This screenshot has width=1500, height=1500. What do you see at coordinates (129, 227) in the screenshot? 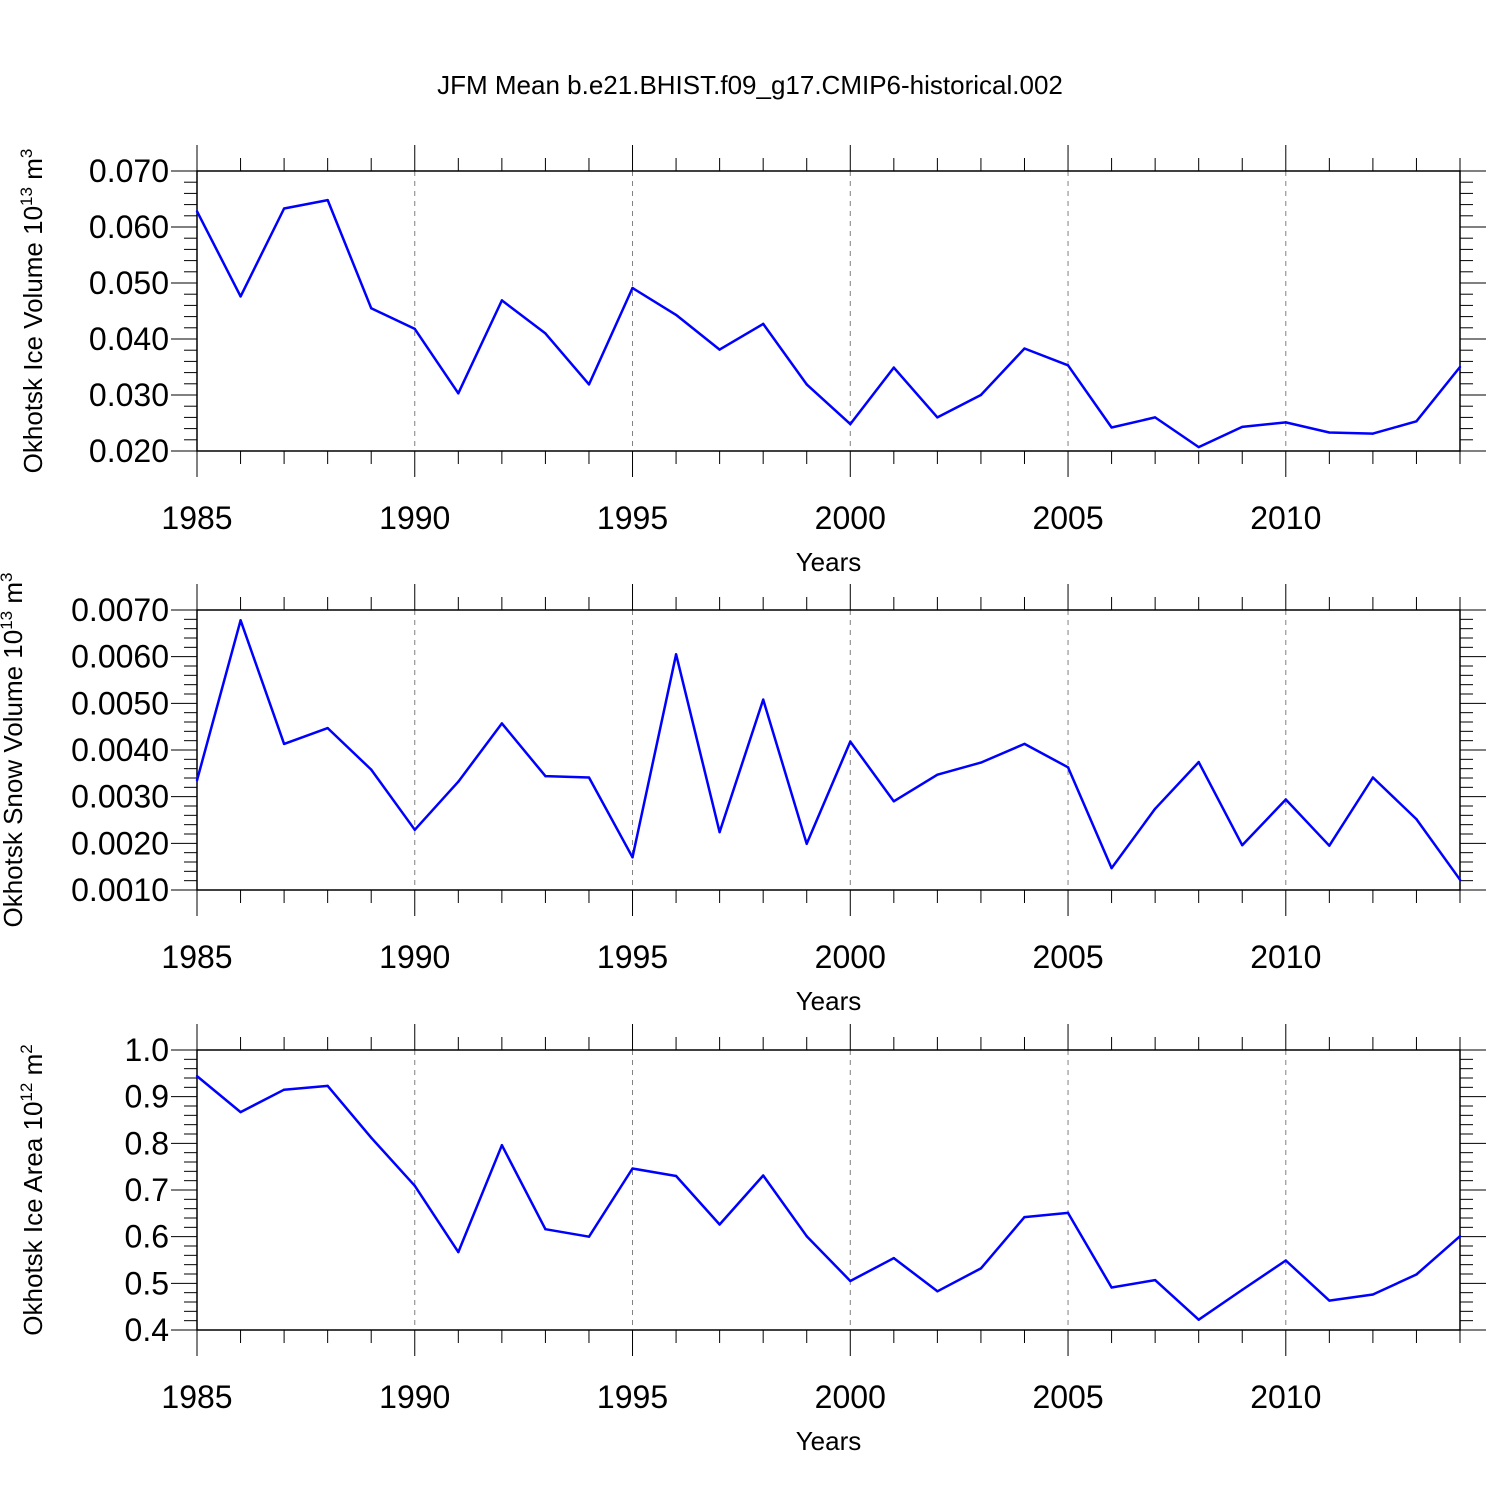
I see `y-tick-label: 0.060` at bounding box center [129, 227].